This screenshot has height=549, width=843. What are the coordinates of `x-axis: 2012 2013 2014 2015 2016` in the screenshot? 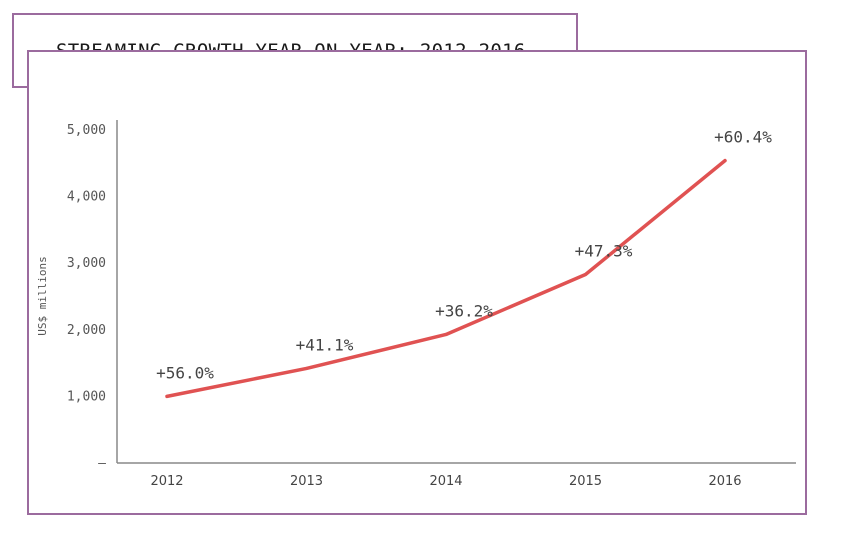 It's located at (456, 475).